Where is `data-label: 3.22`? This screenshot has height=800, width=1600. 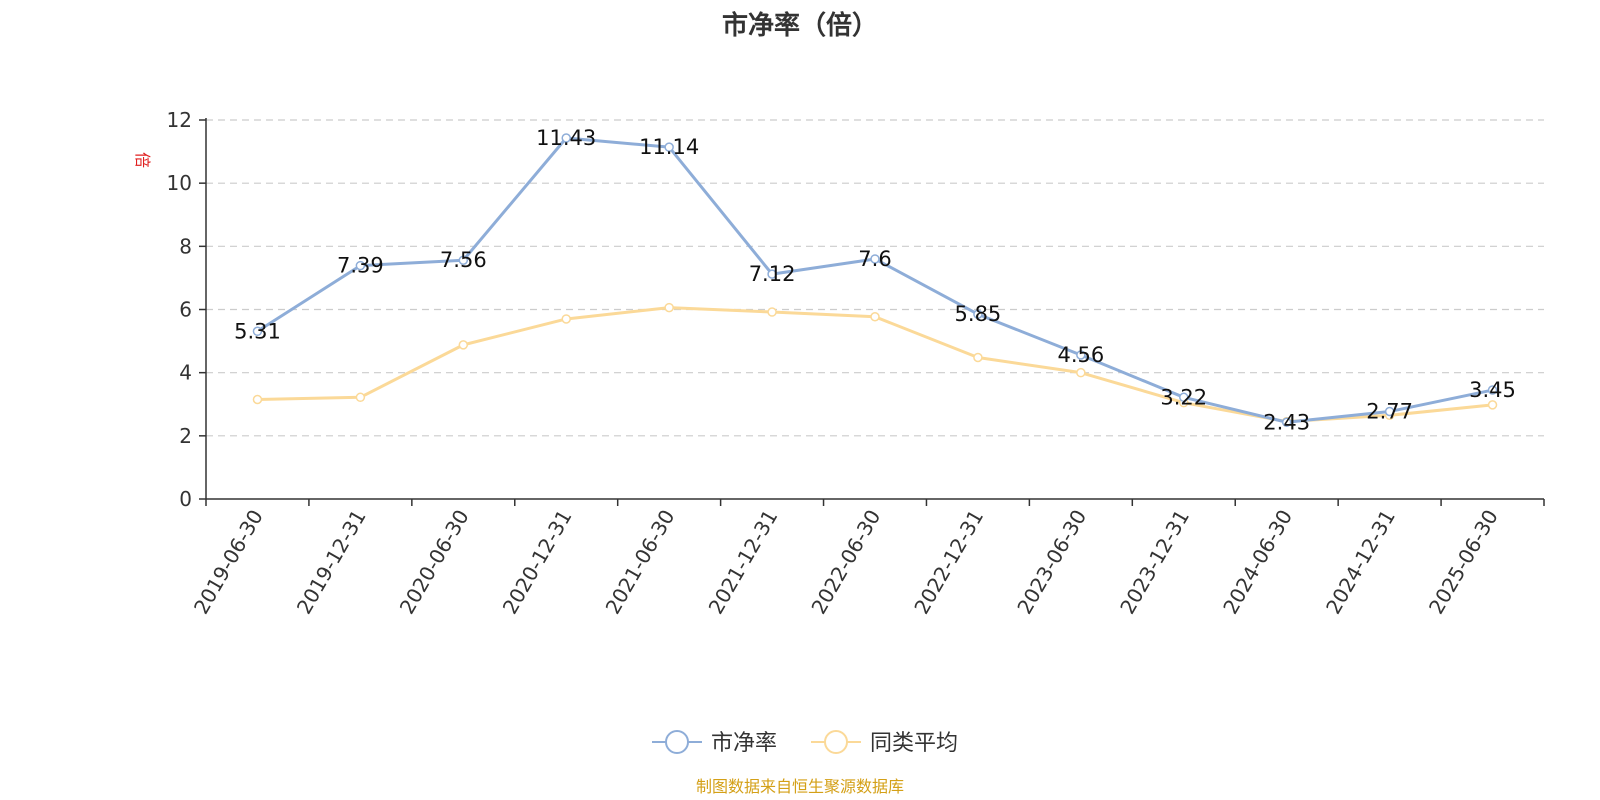 data-label: 3.22 is located at coordinates (1183, 397).